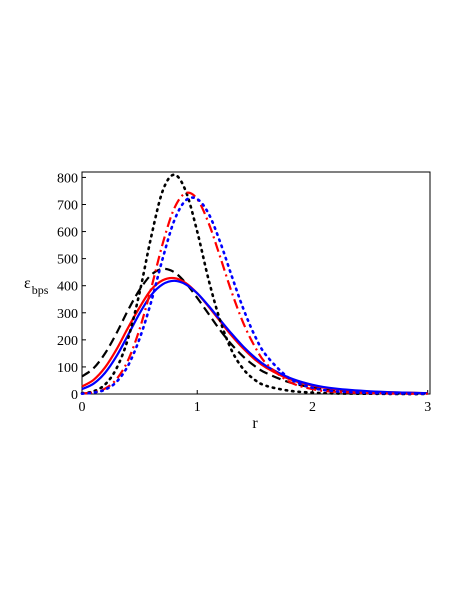 This screenshot has width=463, height=604. I want to click on y-tick-label: 200, so click(67, 341).